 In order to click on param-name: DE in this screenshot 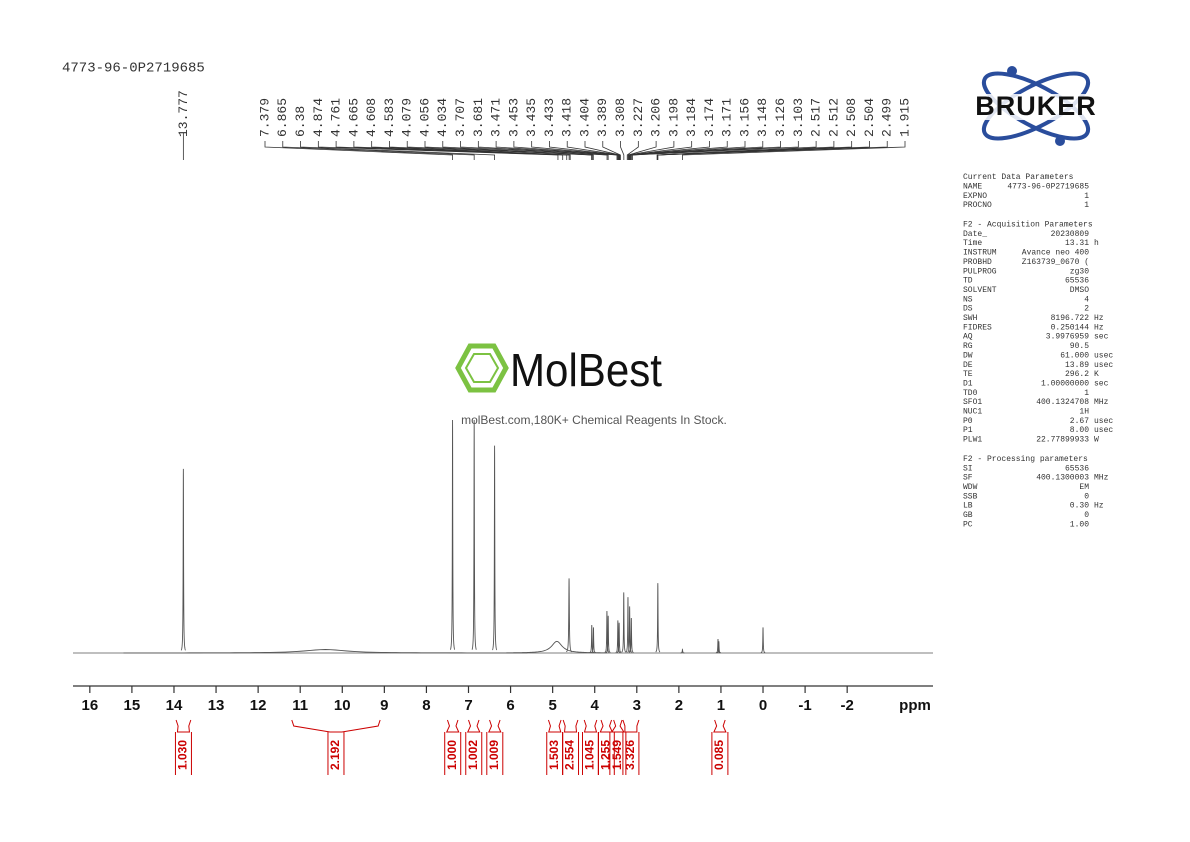, I will do `click(968, 365)`.